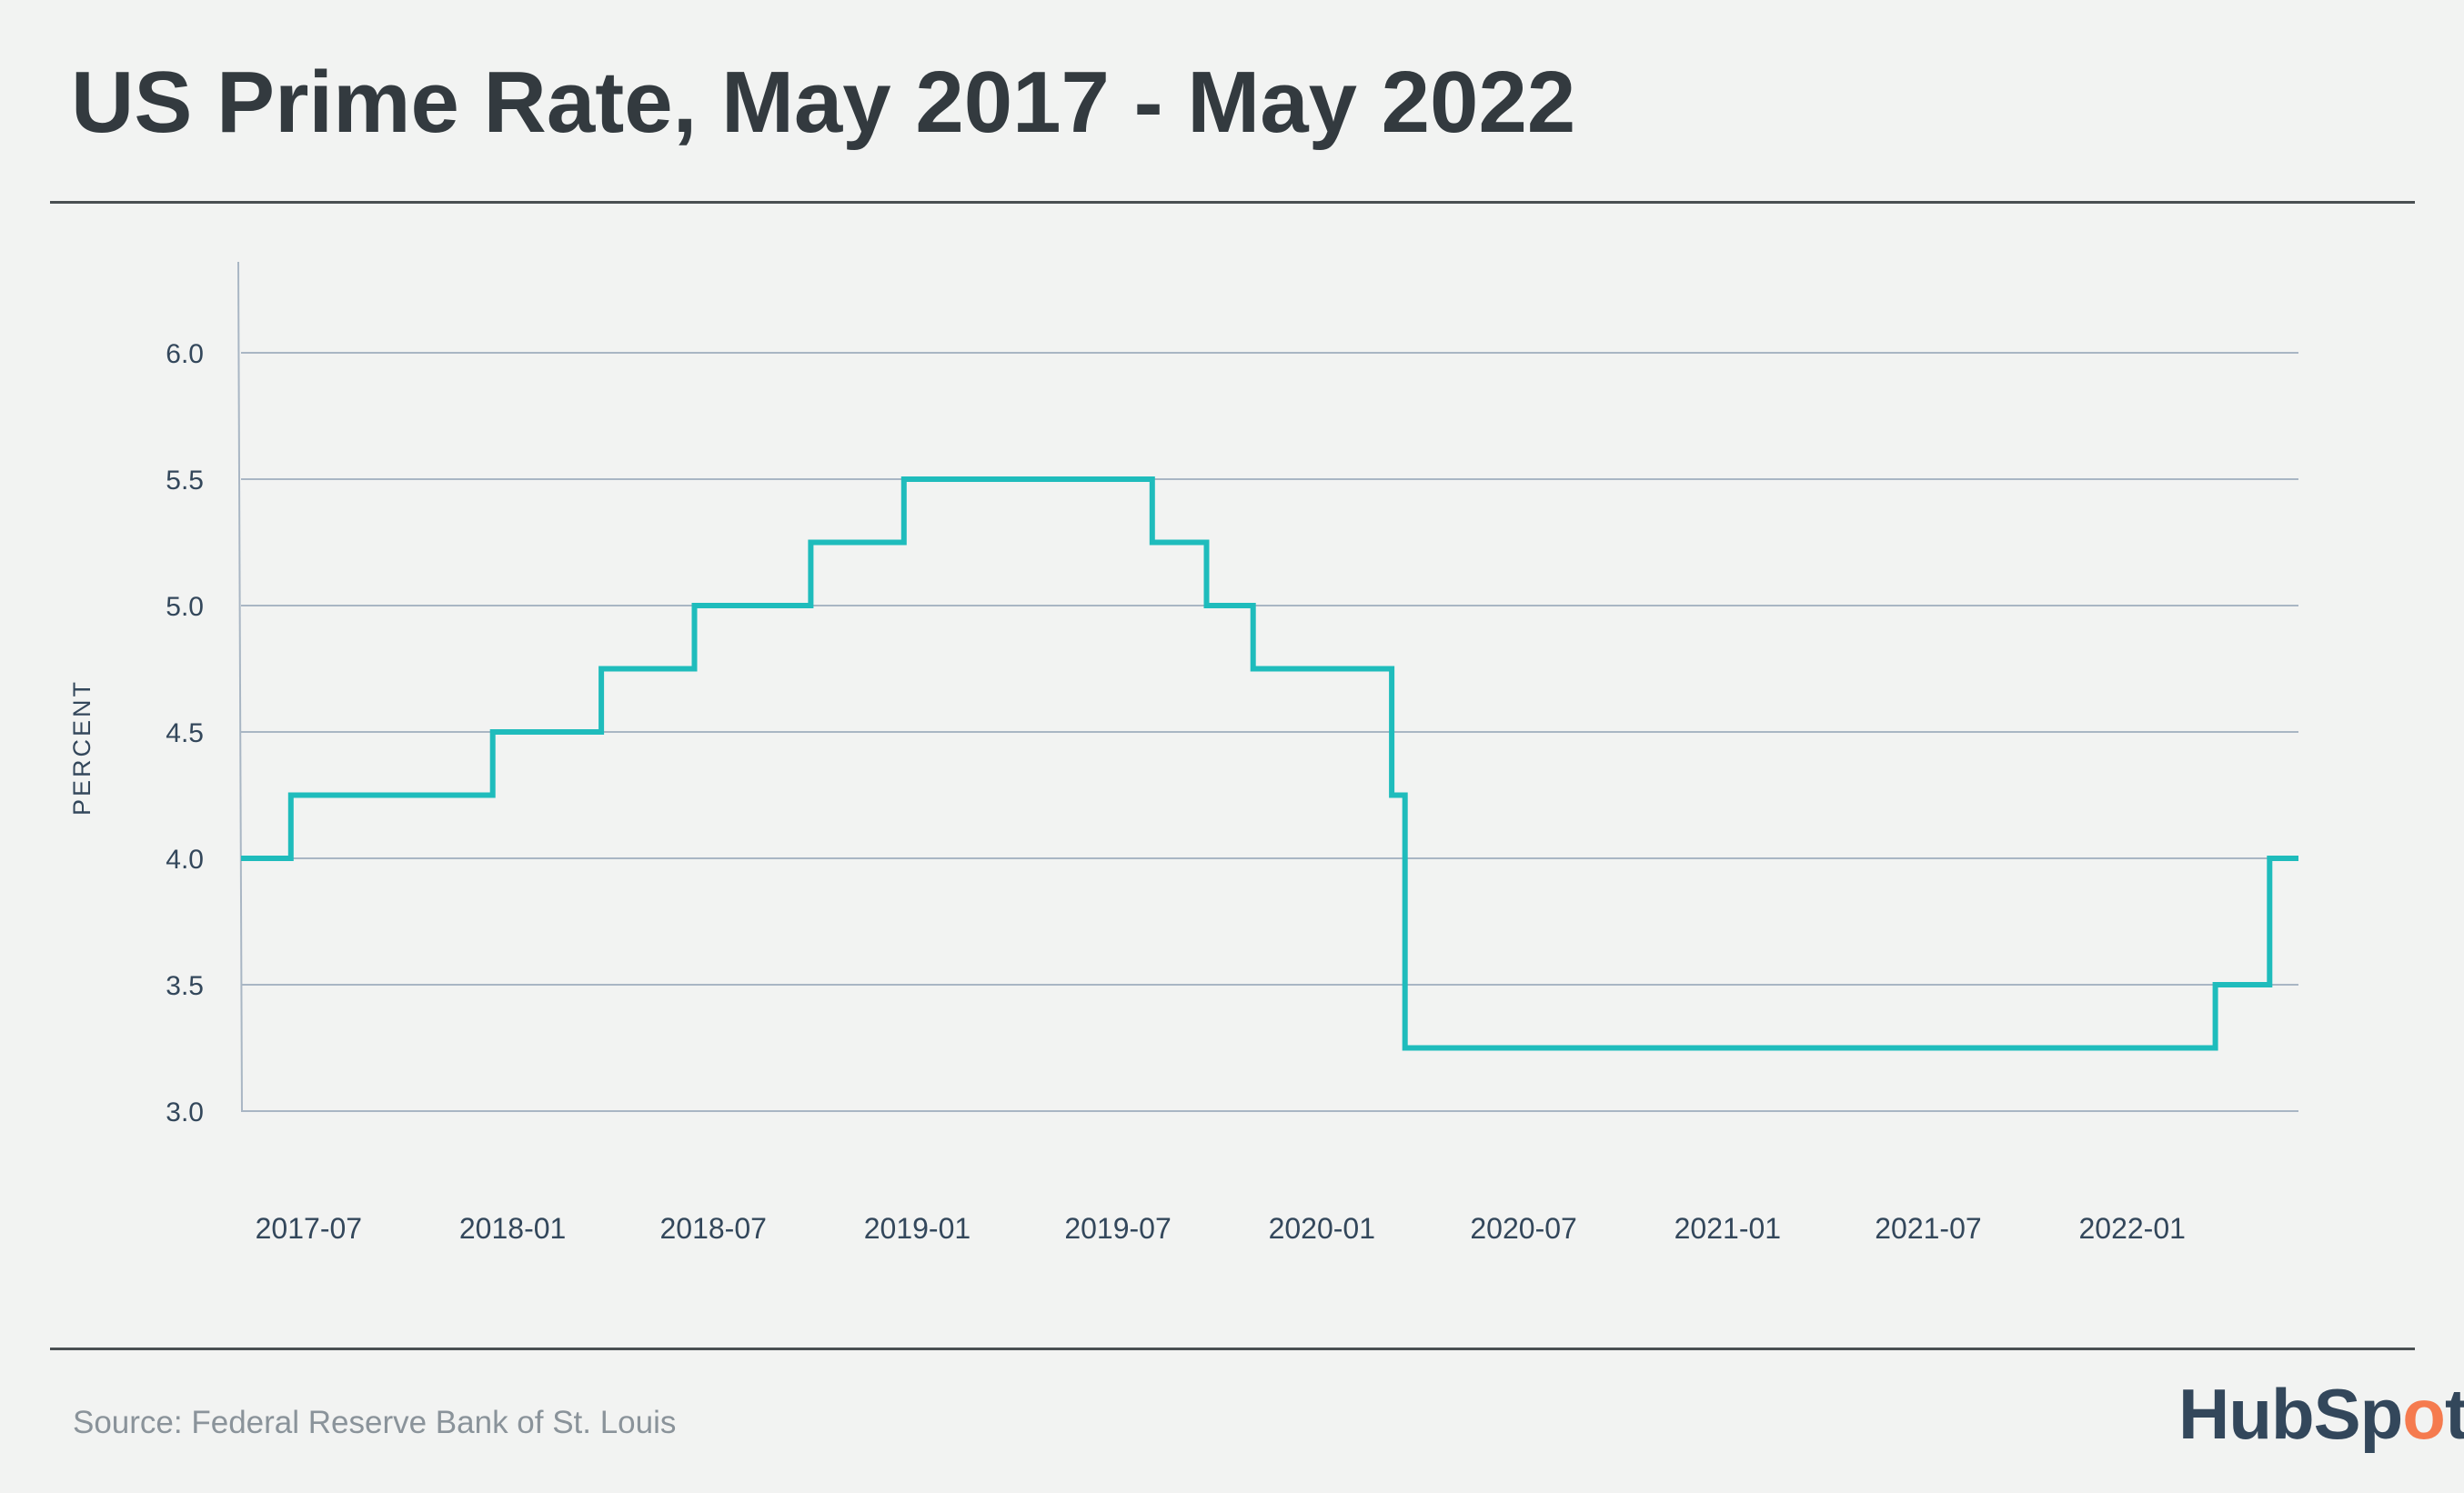 This screenshot has width=2464, height=1493. I want to click on y-tick-label: 3.0, so click(185, 1112).